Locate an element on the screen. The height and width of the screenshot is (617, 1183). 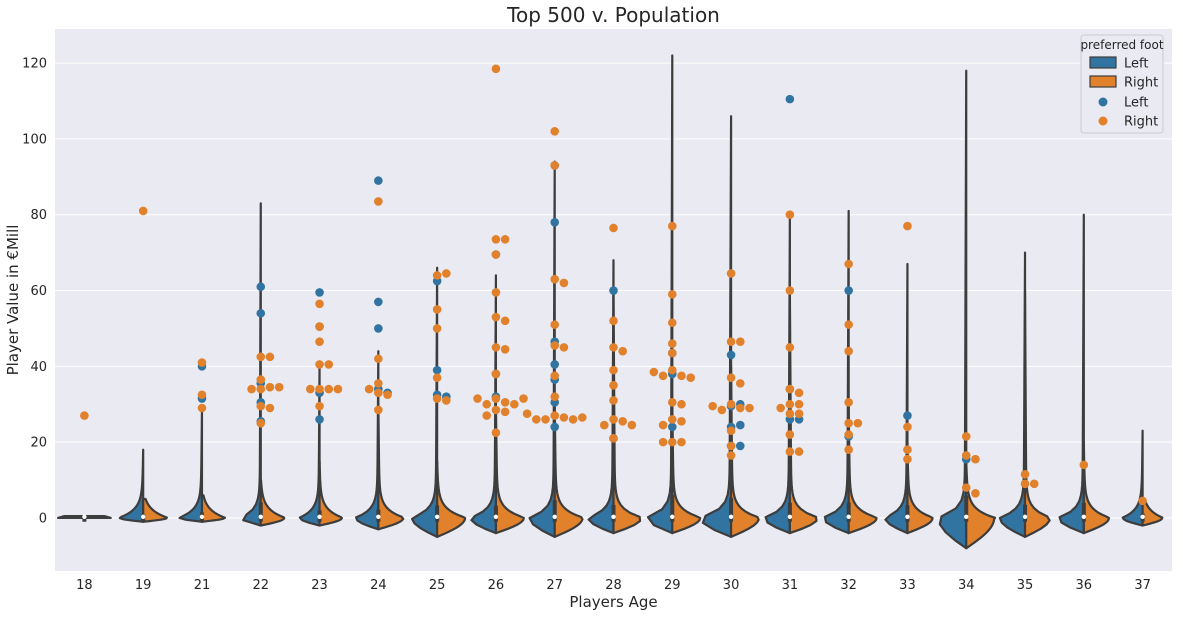
y-tick-label: 100 is located at coordinates (34, 139).